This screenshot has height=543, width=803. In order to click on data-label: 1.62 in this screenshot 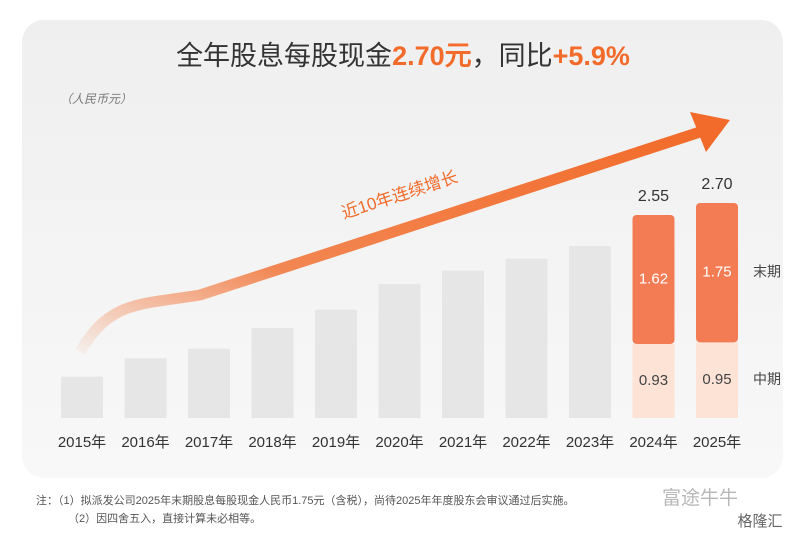, I will do `click(653, 278)`.